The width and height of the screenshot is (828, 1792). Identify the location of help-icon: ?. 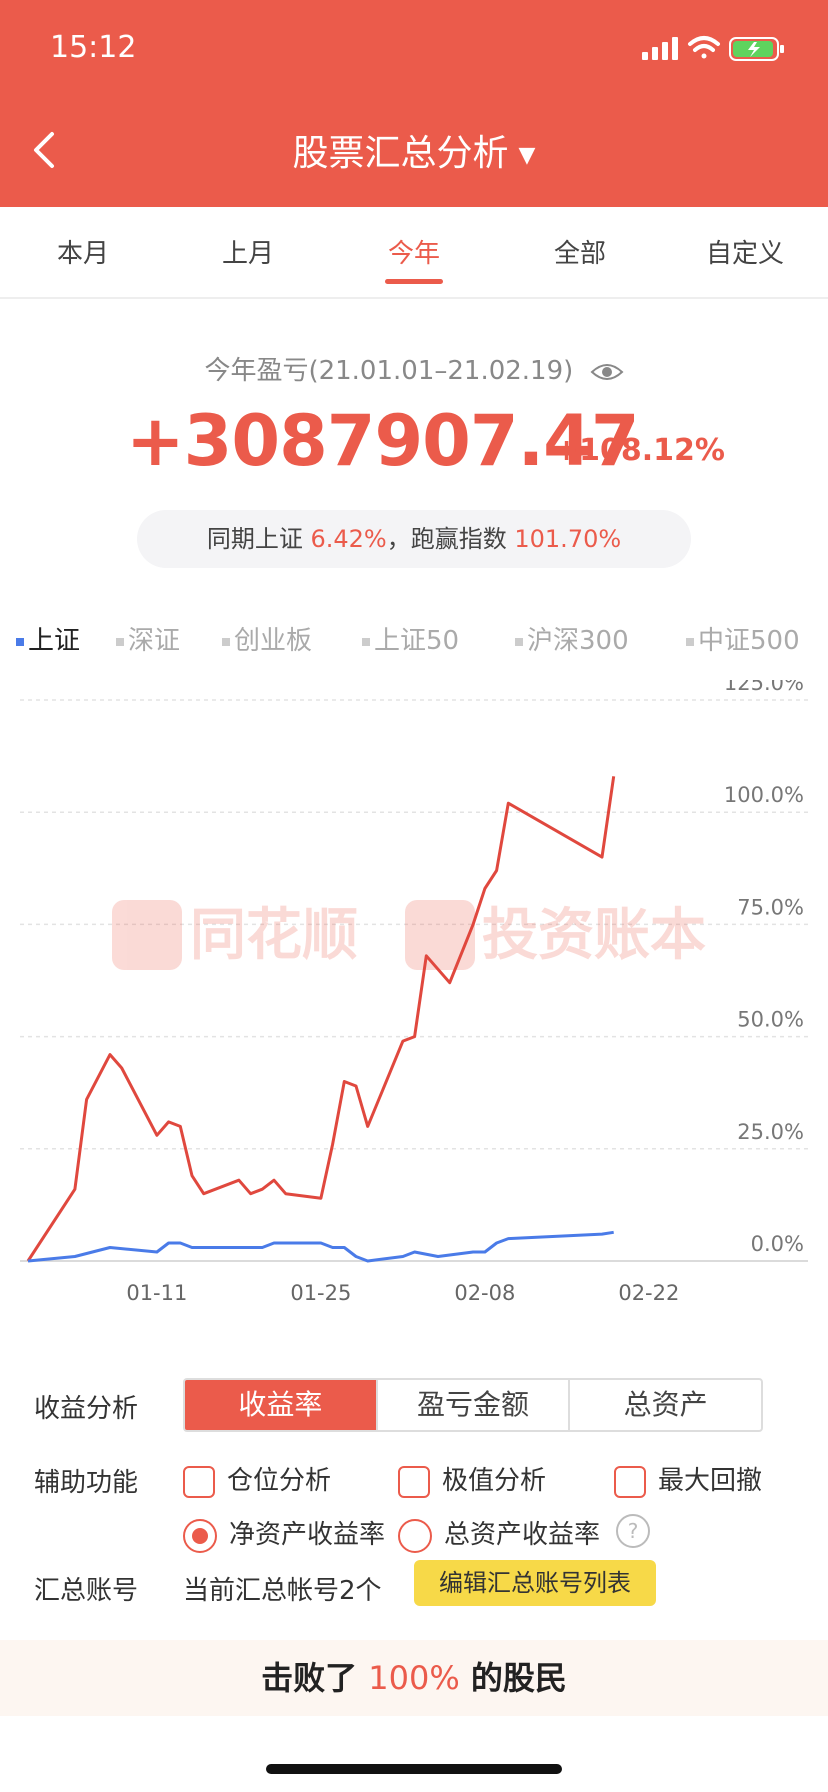
(633, 1531).